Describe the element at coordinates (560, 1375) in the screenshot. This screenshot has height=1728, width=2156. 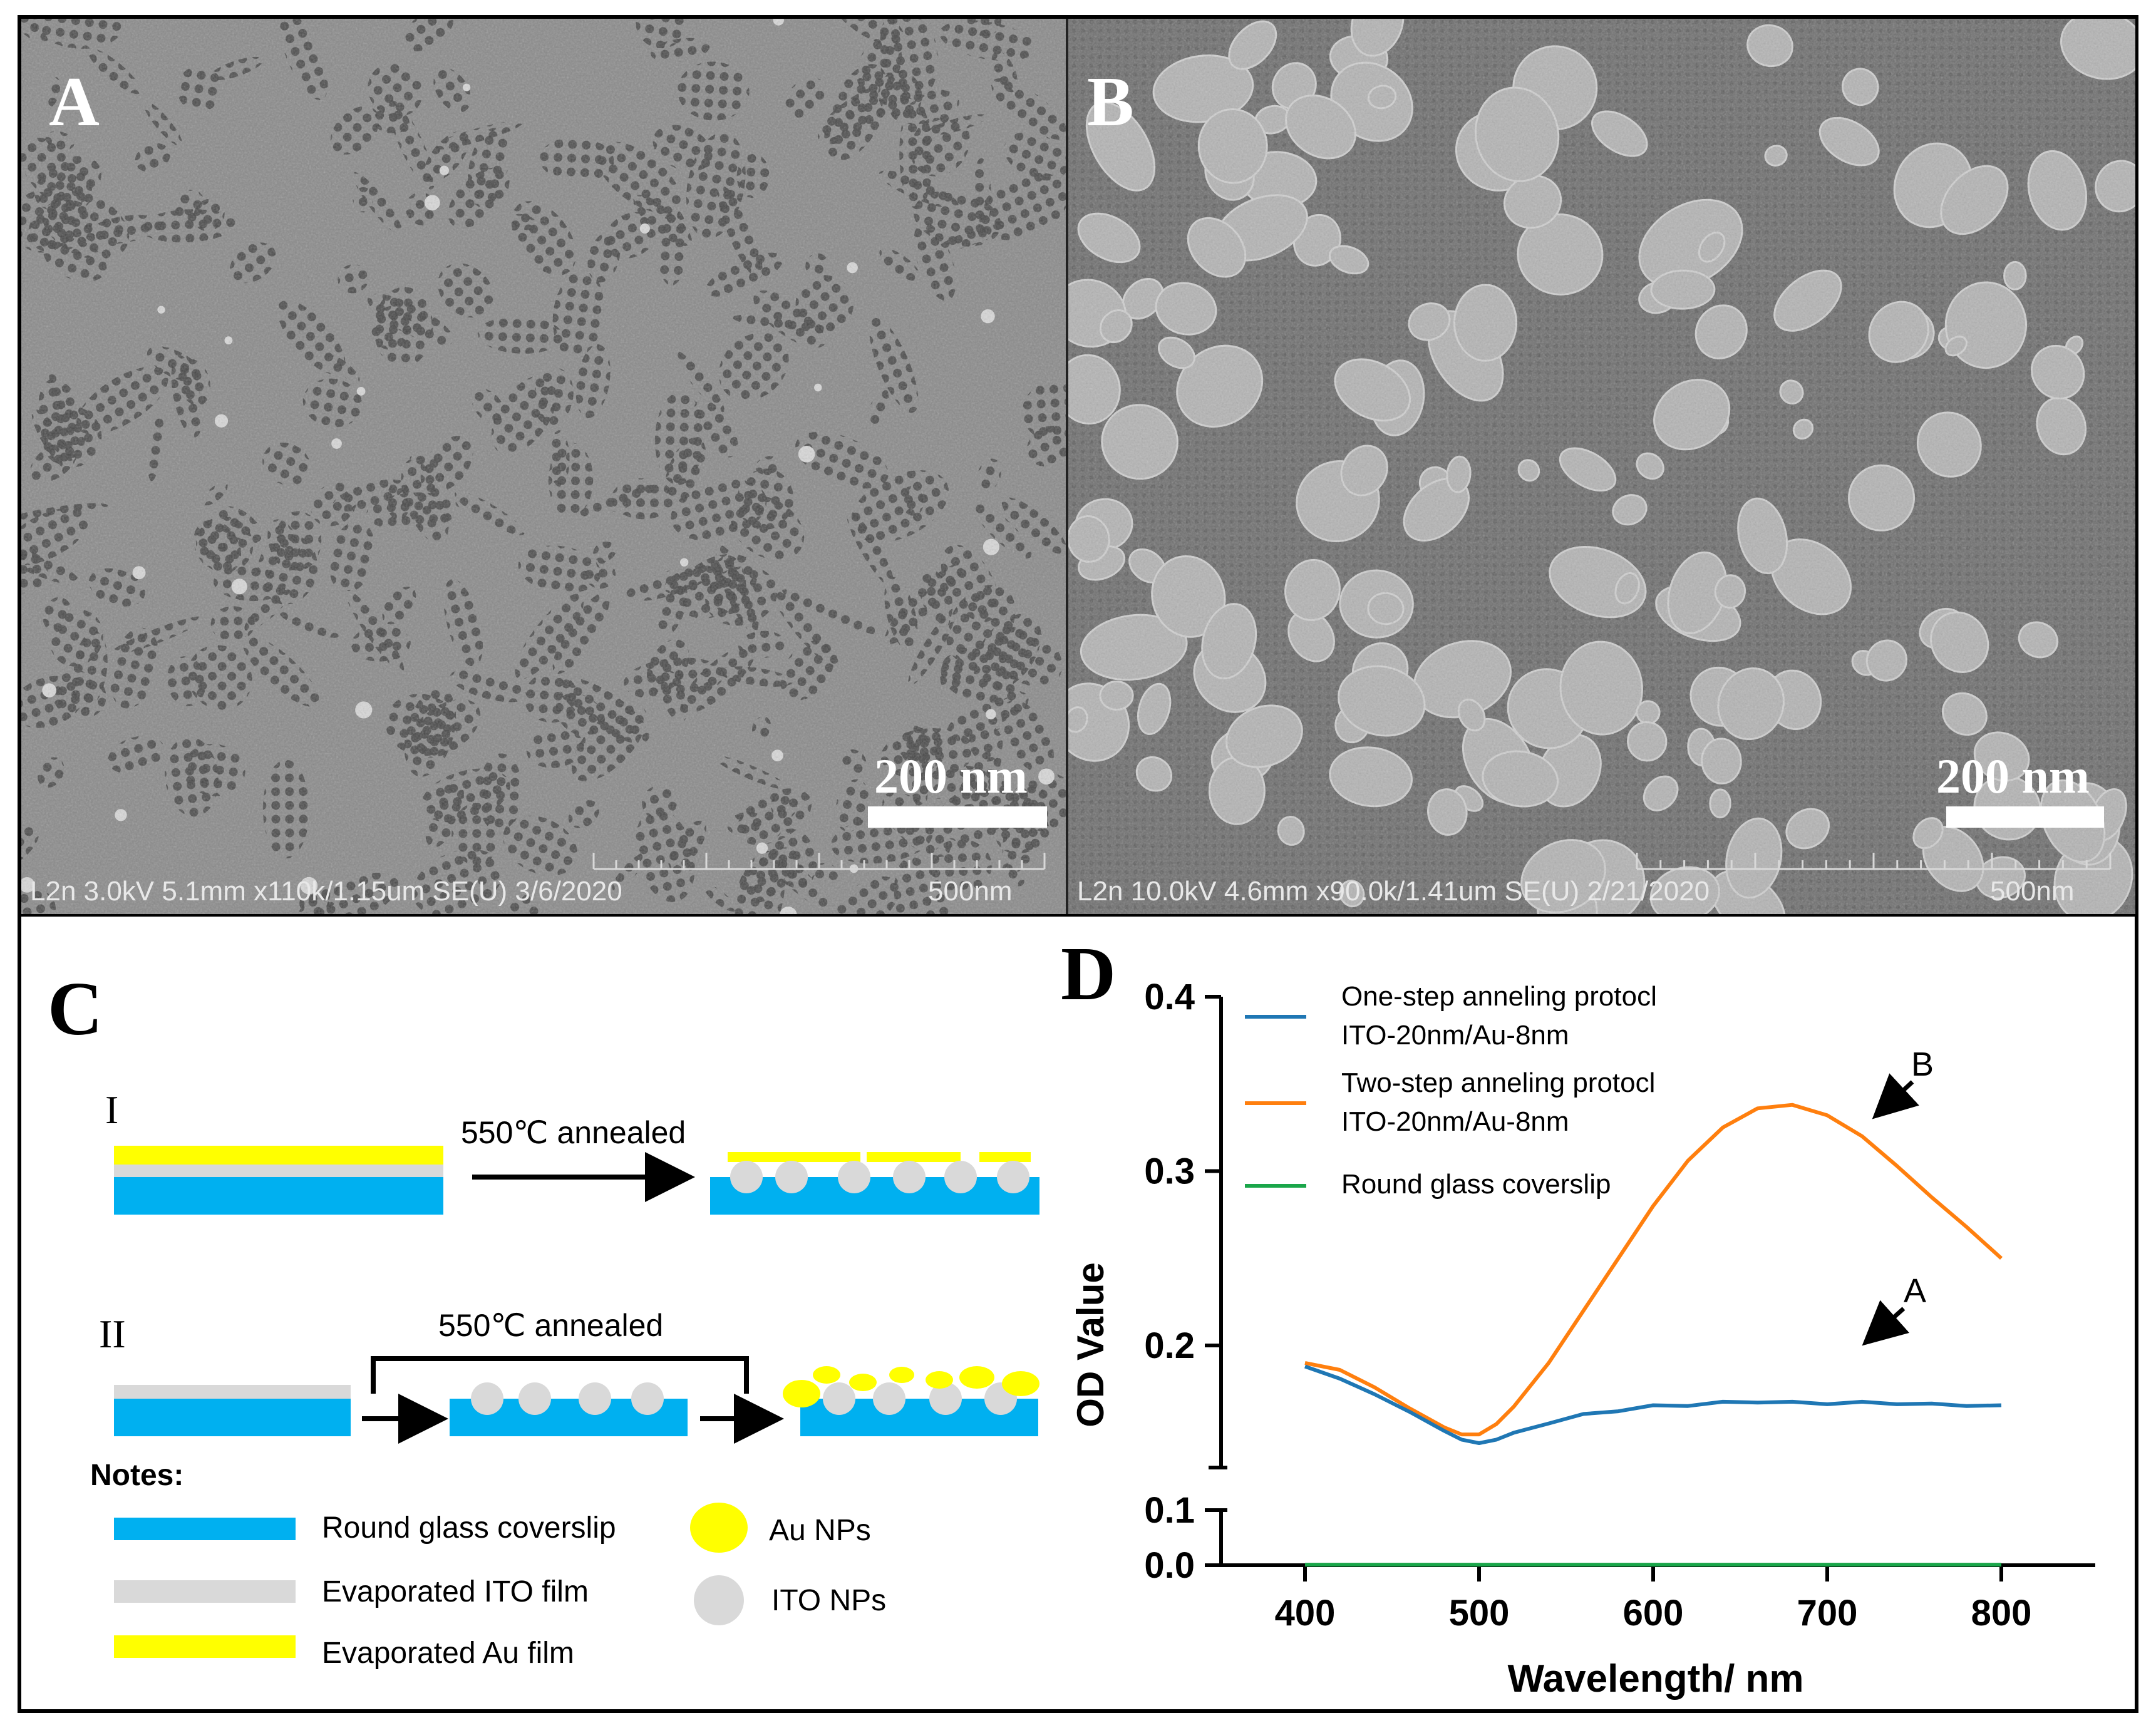
I see `route-ii-bracket` at that location.